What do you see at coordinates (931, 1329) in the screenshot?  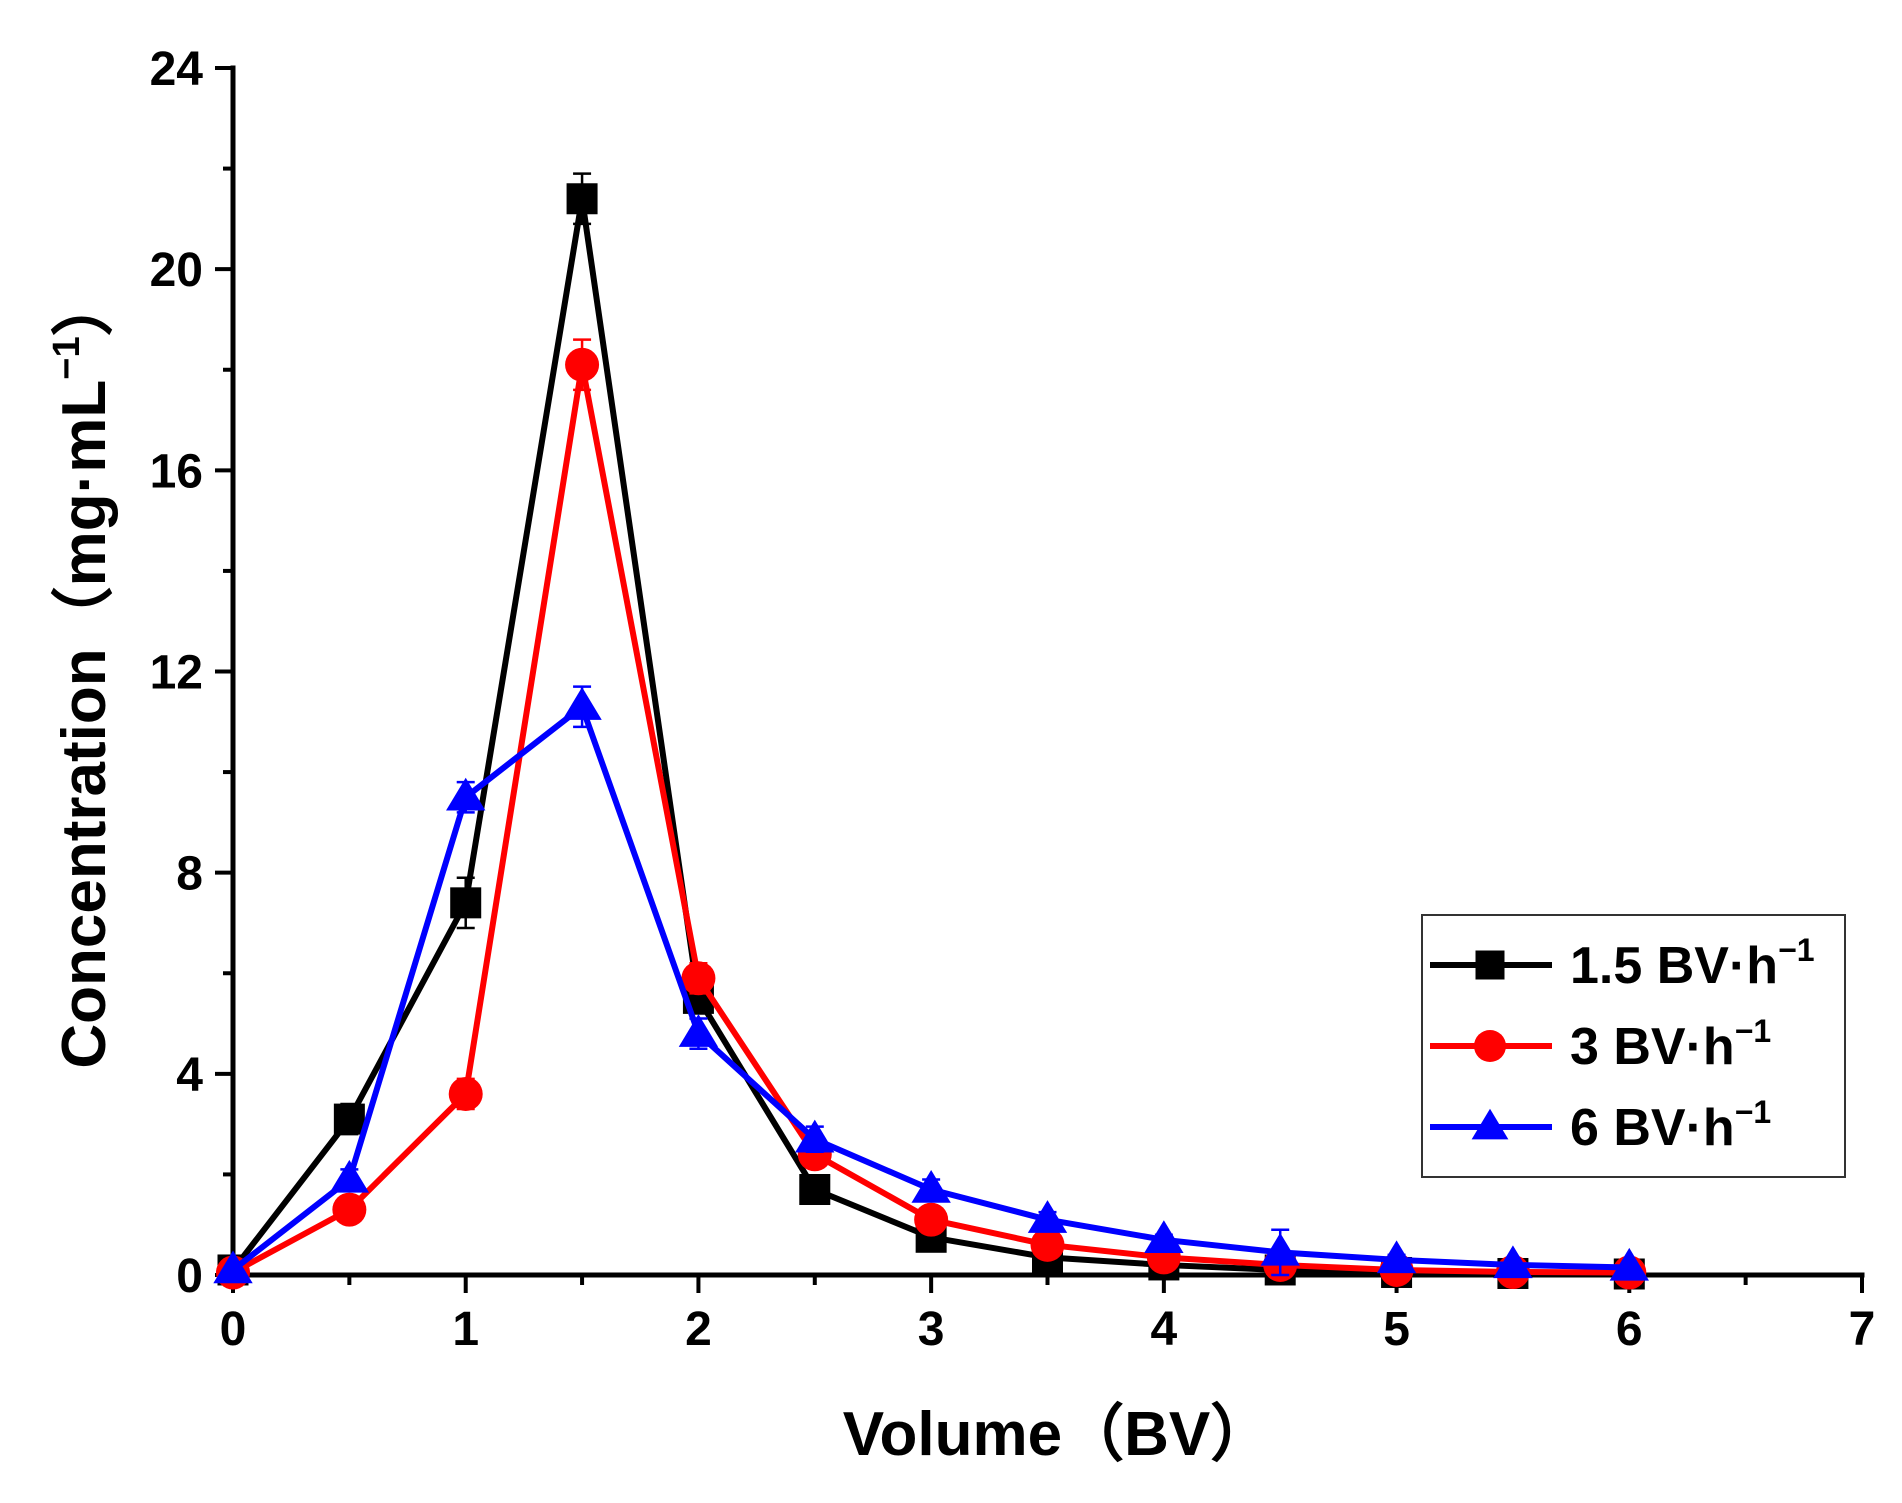 I see `x-tick-label: 3` at bounding box center [931, 1329].